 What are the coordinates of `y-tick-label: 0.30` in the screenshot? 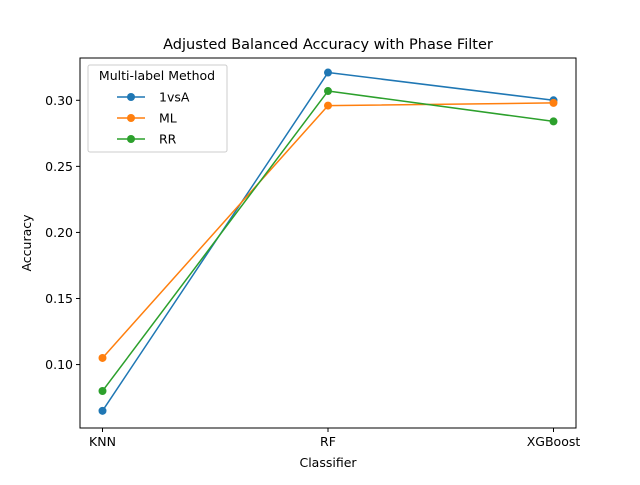 It's located at (59, 100).